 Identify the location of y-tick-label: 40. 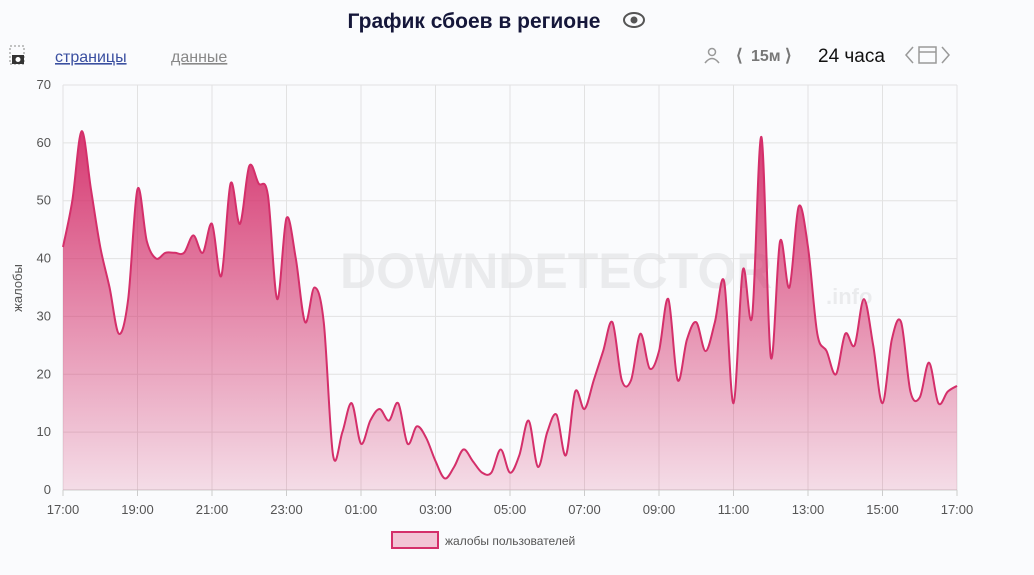
(44, 258).